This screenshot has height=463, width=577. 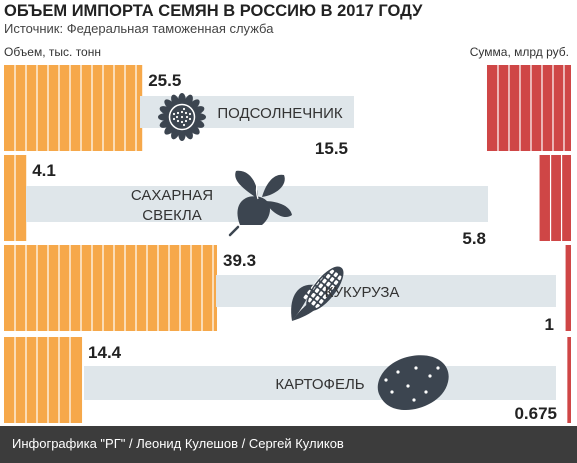 I want to click on sum-axis-label: Сумма, млрд руб., so click(x=519, y=52).